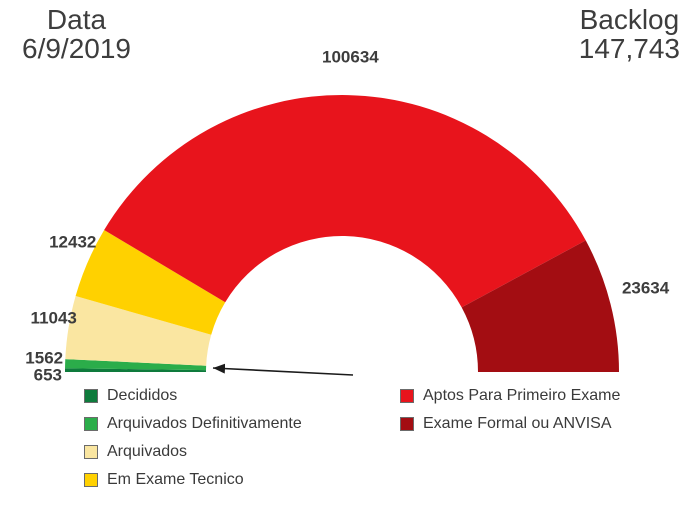 The image size is (688, 522). I want to click on legend-item-arquivados-definitivamente: Arquivados Definitivamente, so click(193, 424).